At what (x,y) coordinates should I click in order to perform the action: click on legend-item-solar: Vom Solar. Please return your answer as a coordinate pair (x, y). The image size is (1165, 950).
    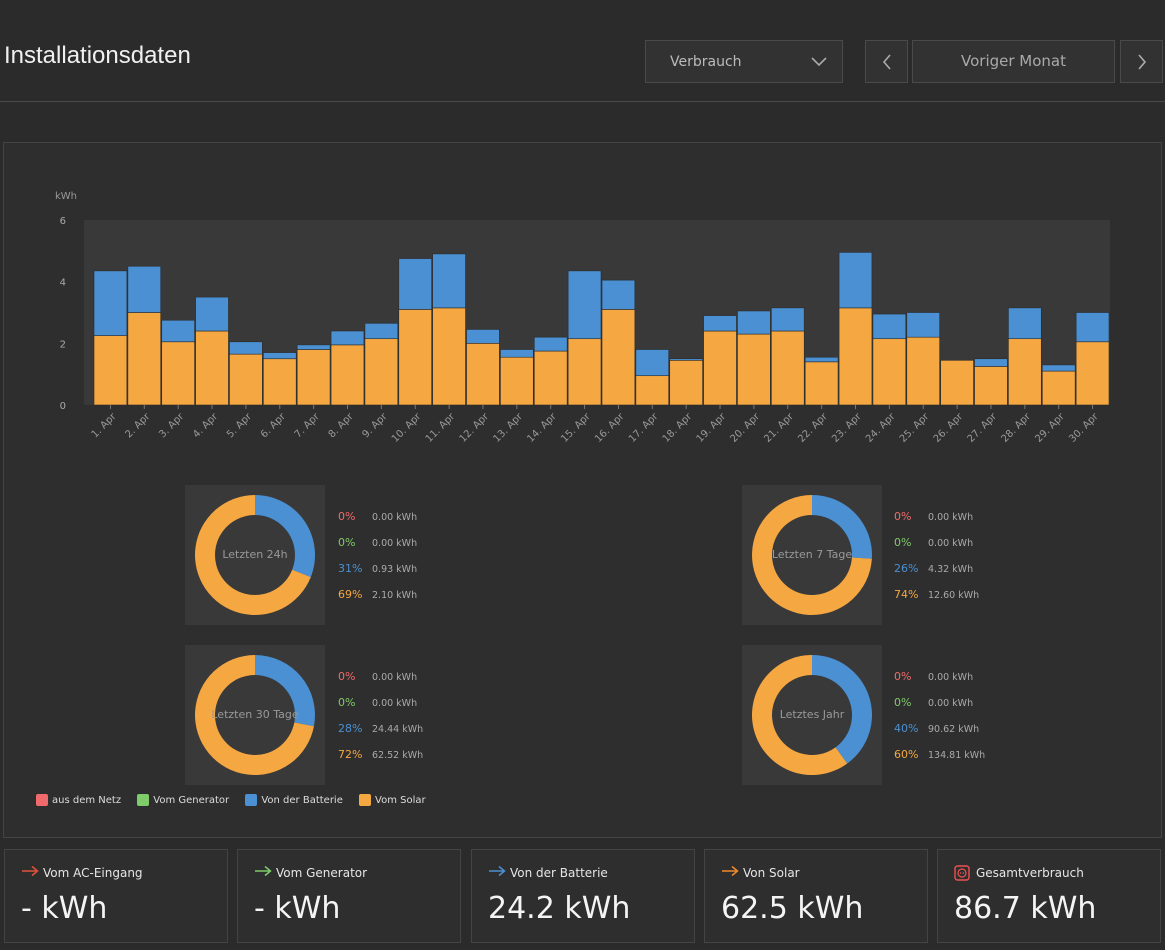
    Looking at the image, I should click on (392, 800).